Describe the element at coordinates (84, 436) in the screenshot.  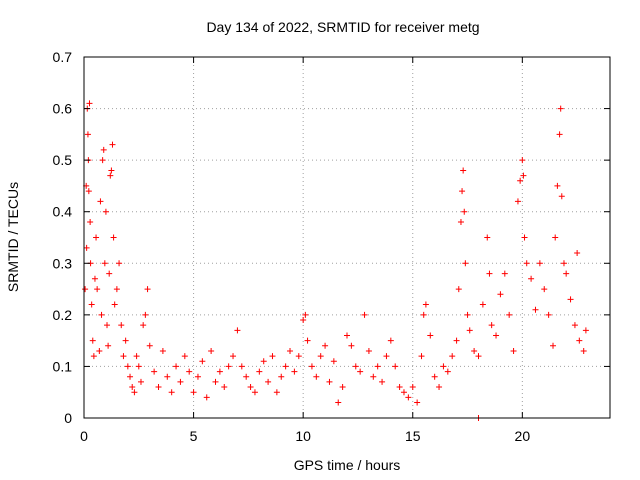
I see `x-tick-label: 0` at that location.